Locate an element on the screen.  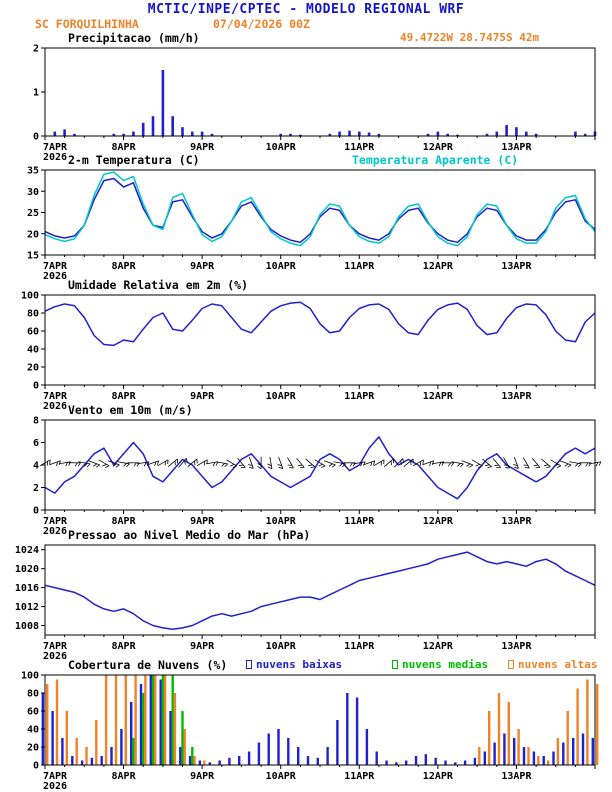
low-clouds-swatch-icon is located at coordinates (249, 664).